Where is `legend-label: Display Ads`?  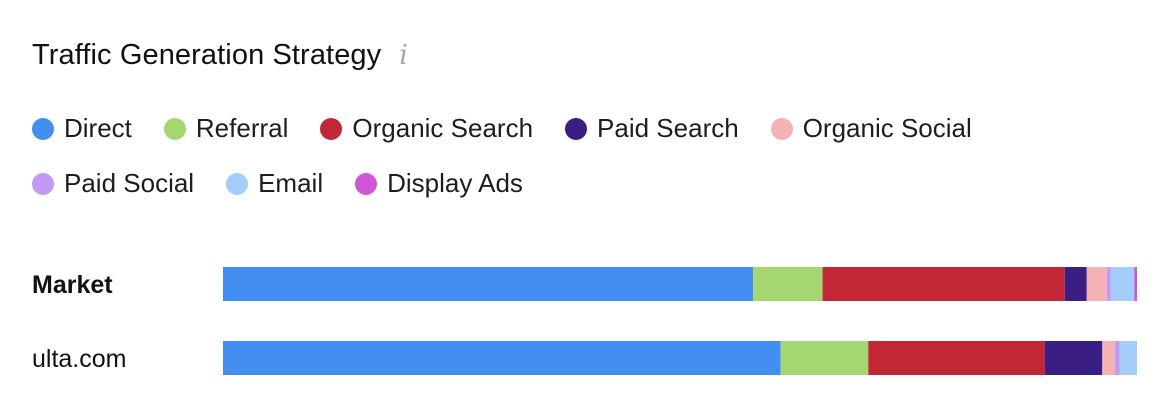 legend-label: Display Ads is located at coordinates (455, 183).